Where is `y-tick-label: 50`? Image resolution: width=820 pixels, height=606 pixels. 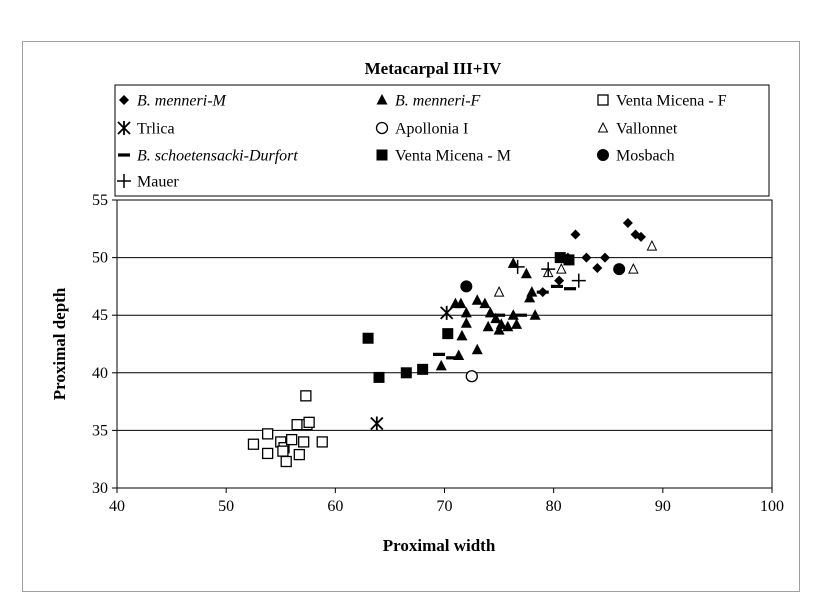
y-tick-label: 50 is located at coordinates (100, 258).